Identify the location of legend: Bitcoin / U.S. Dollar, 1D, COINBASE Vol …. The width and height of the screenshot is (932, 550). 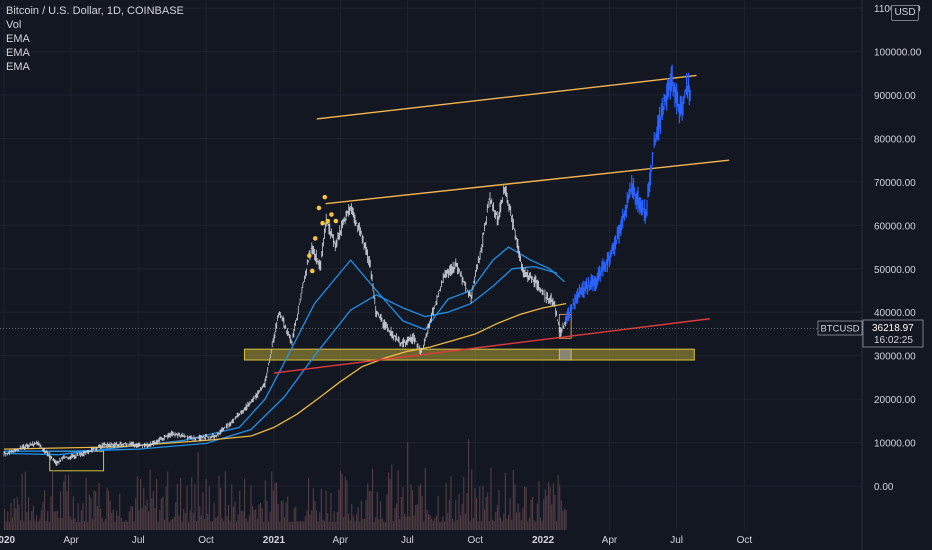
(95, 39).